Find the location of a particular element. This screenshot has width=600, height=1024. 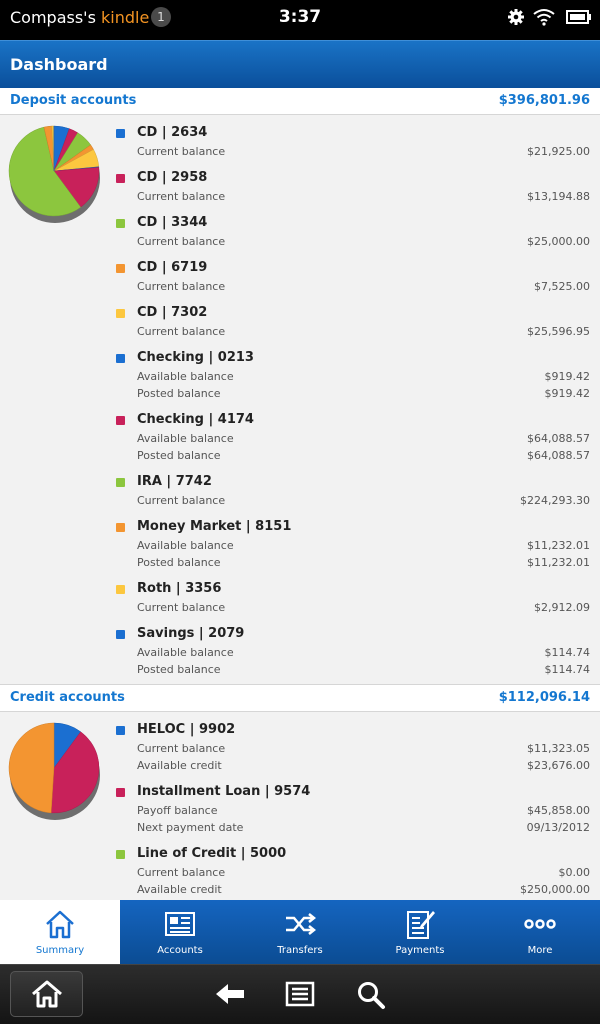

deposit-pie-chart is located at coordinates (54, 174).